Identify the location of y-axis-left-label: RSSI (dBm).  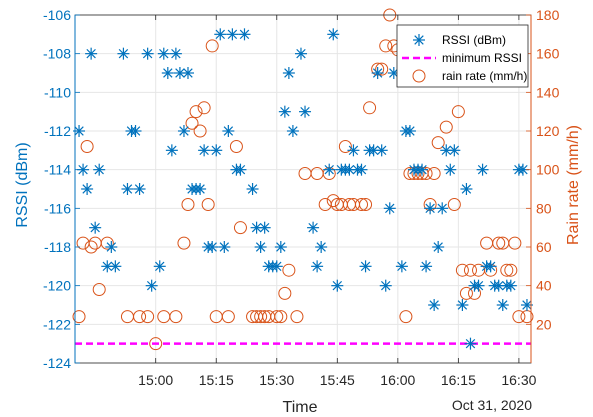
(22, 184).